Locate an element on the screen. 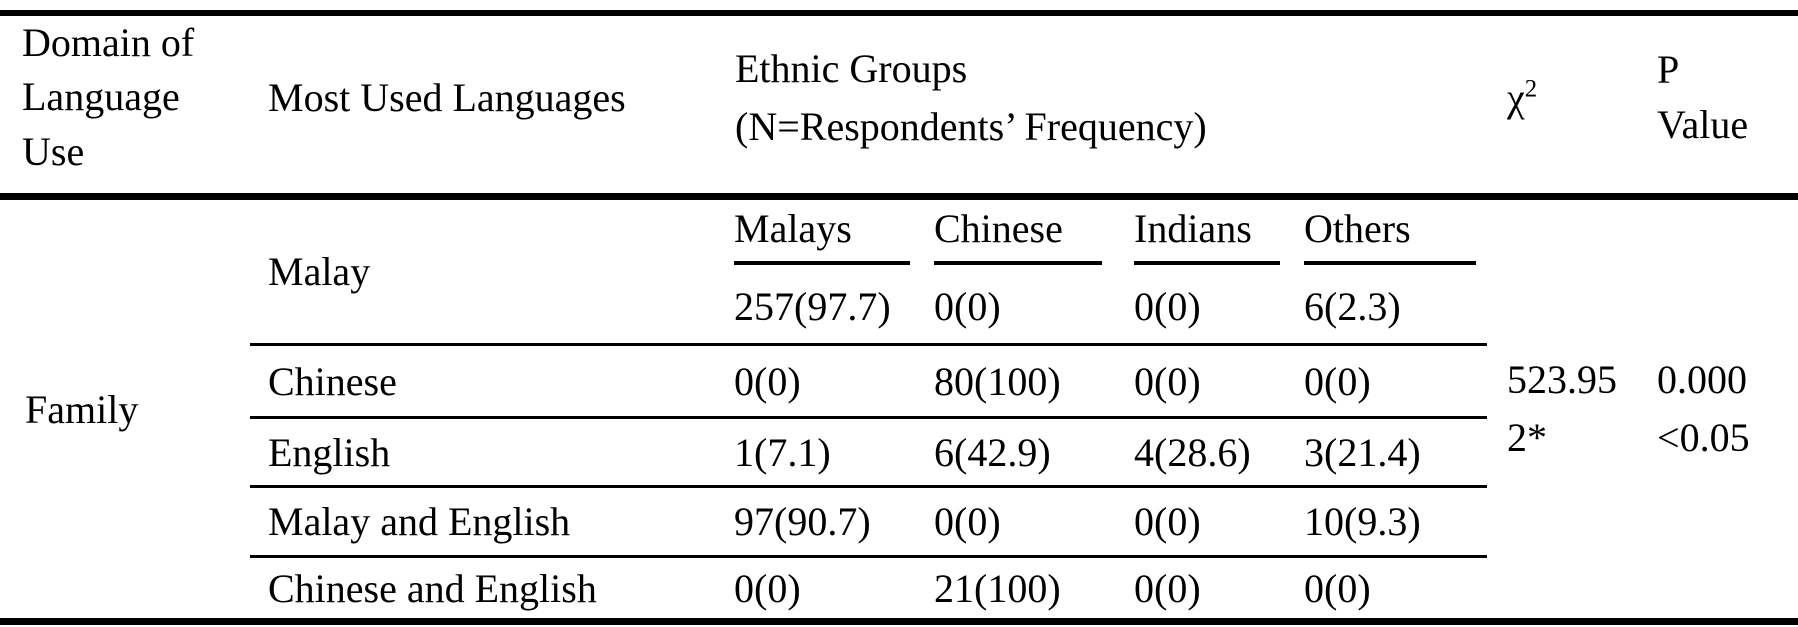 Image resolution: width=1798 pixels, height=627 pixels. subheader-malays-label: Malays is located at coordinates (822, 235).